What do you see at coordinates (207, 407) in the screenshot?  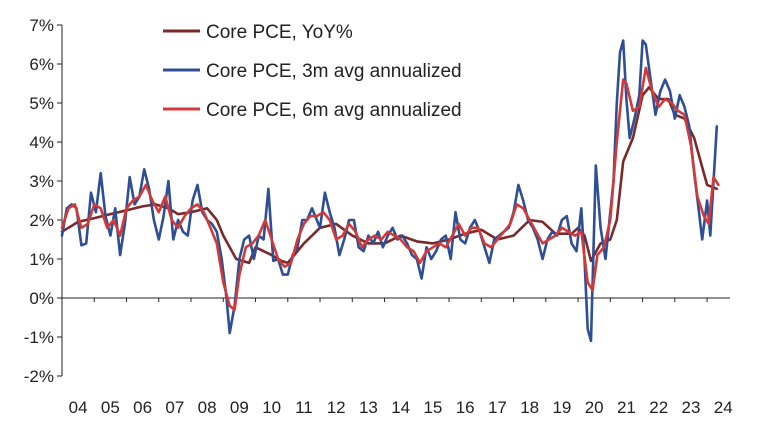 I see `x-tick-label: 08` at bounding box center [207, 407].